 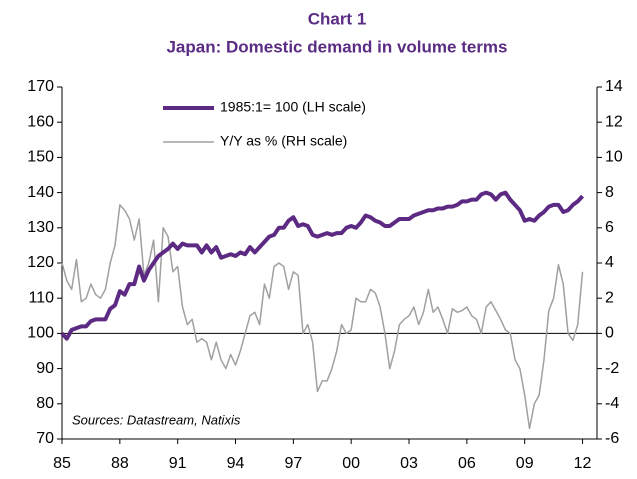 I want to click on legend-label: Y/Y as % (RH scale), so click(x=283, y=141).